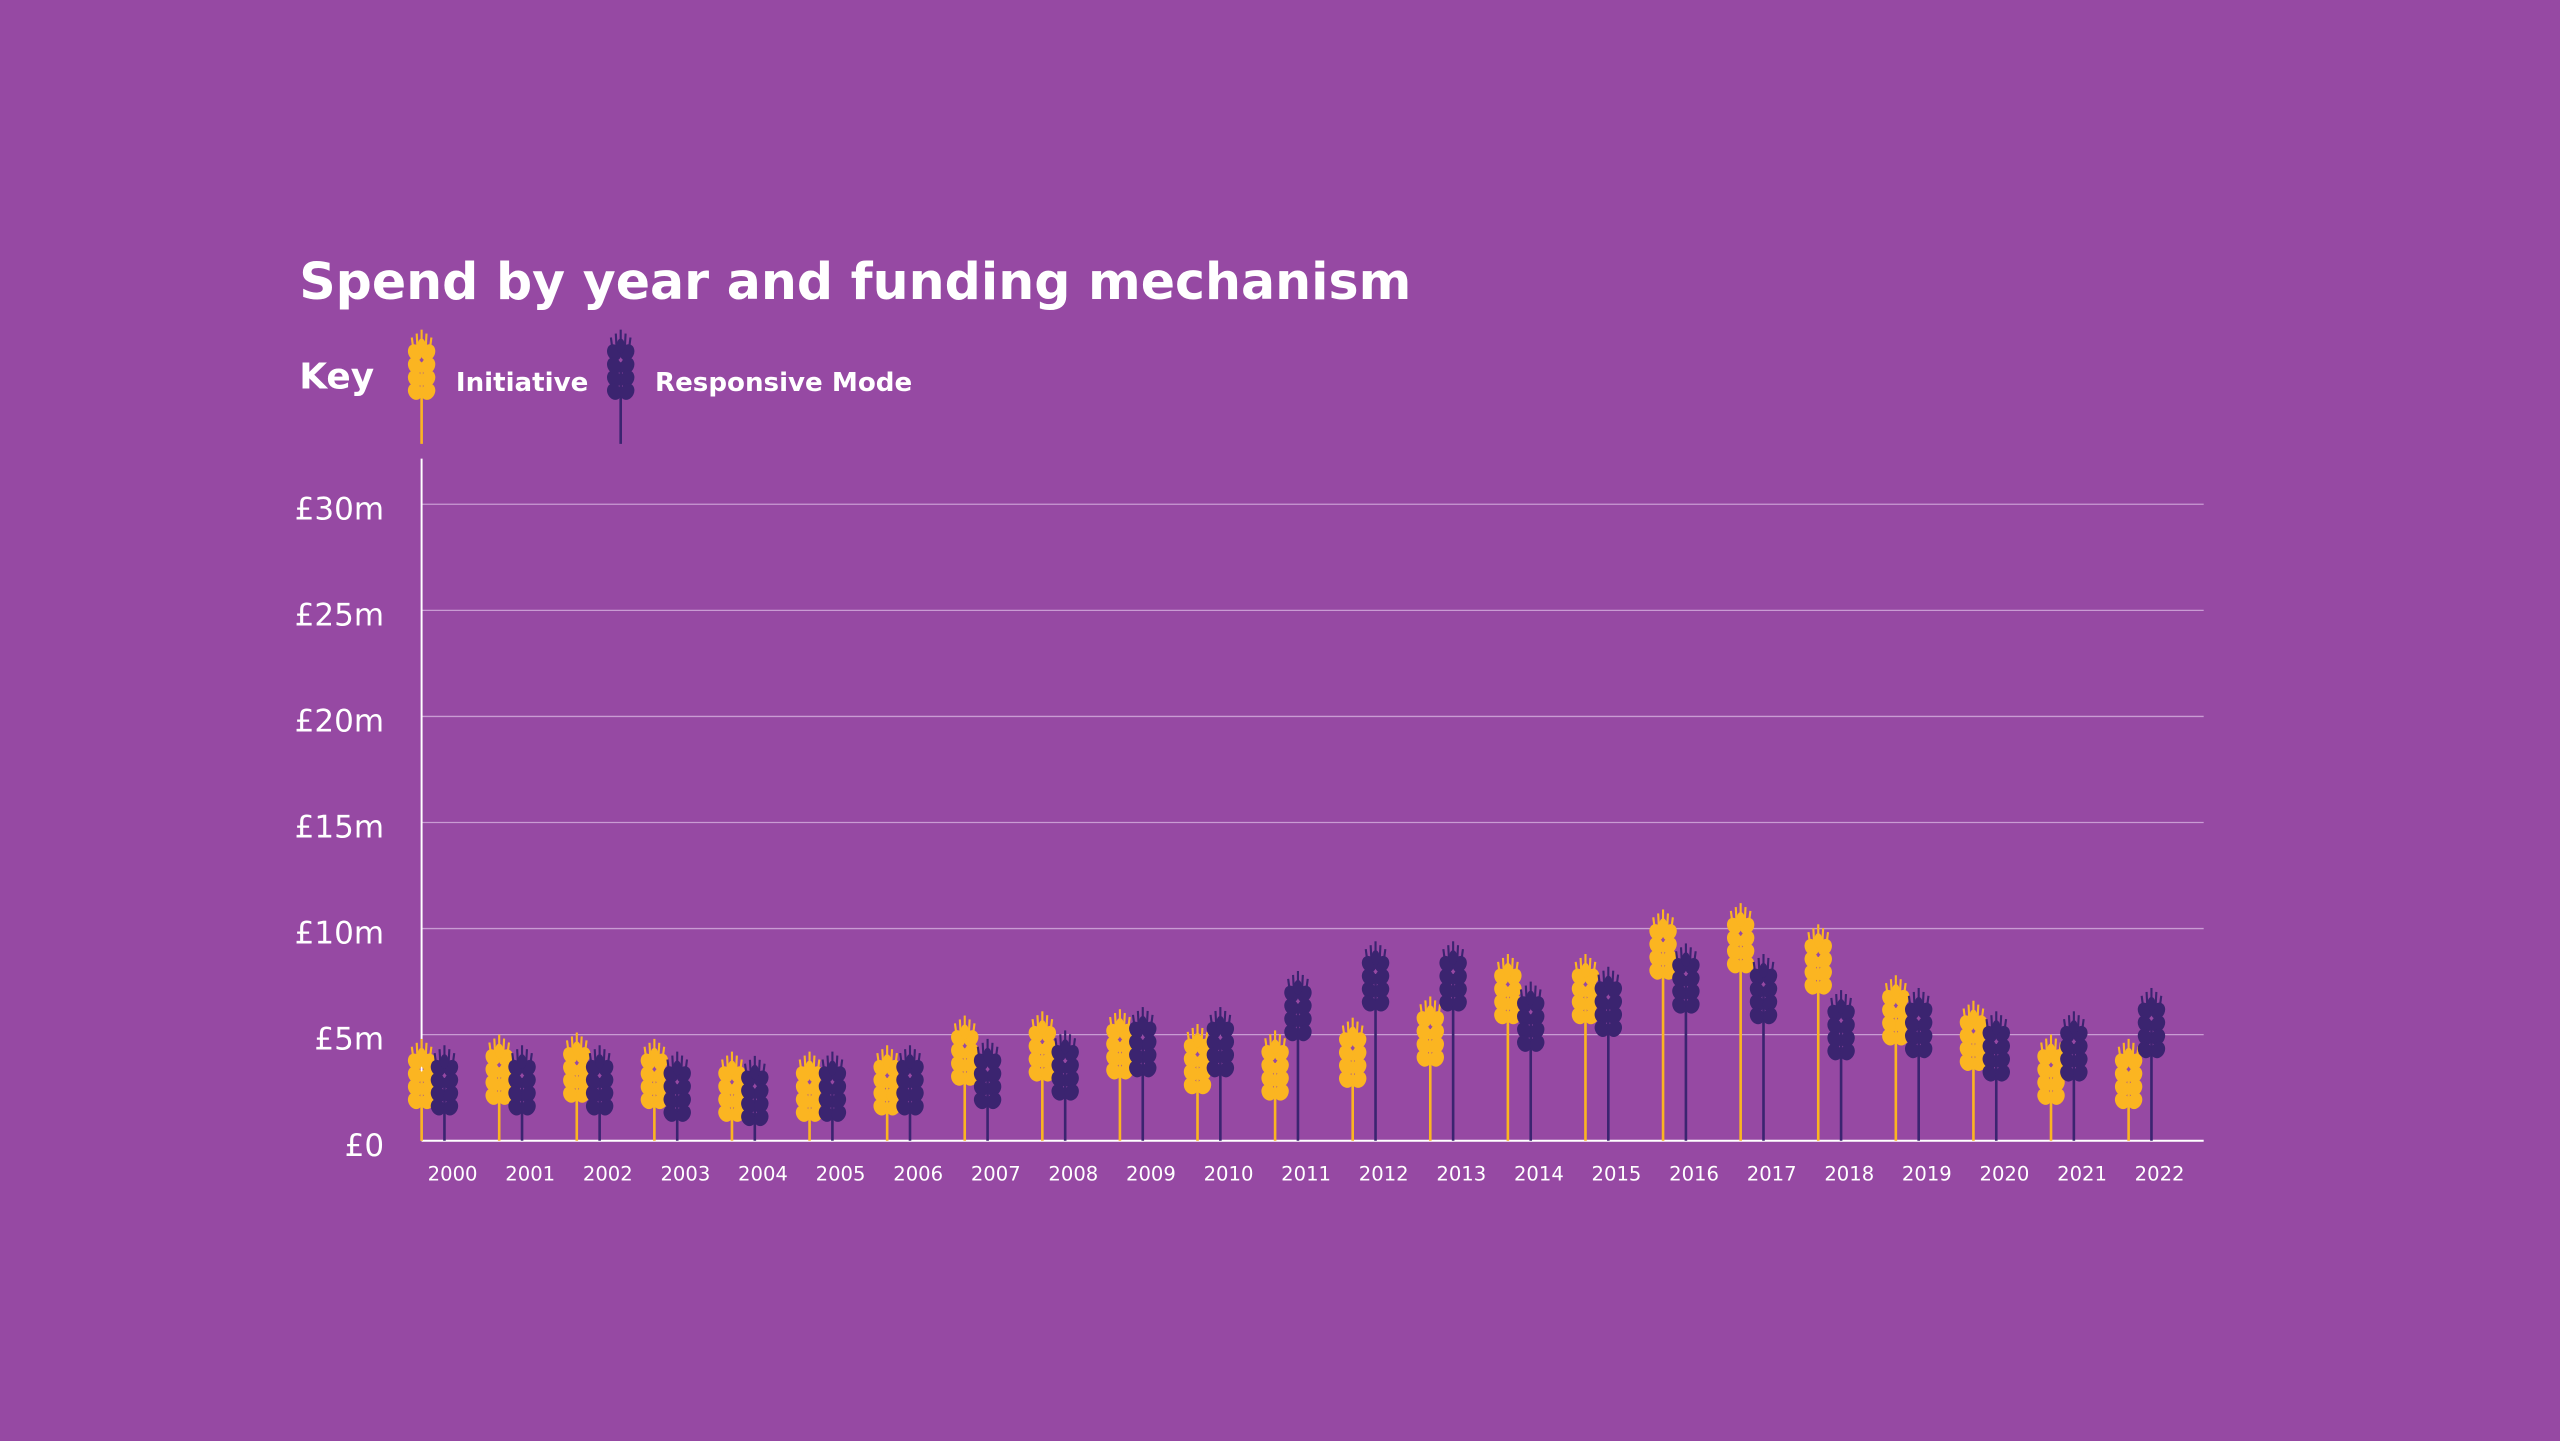 Image resolution: width=2560 pixels, height=1441 pixels. I want to click on x-tick-label: 2000, so click(453, 1173).